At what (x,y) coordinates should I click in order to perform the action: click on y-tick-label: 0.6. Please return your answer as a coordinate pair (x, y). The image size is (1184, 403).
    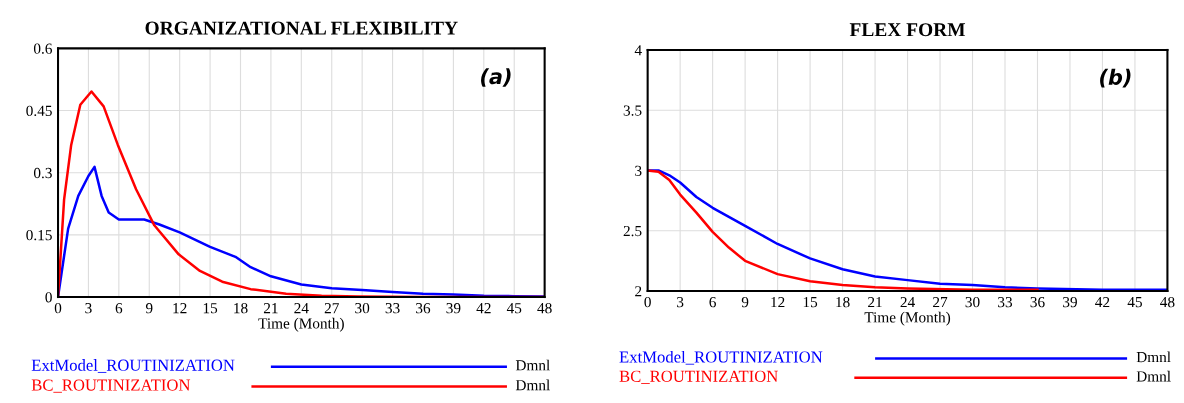
    Looking at the image, I should click on (42, 48).